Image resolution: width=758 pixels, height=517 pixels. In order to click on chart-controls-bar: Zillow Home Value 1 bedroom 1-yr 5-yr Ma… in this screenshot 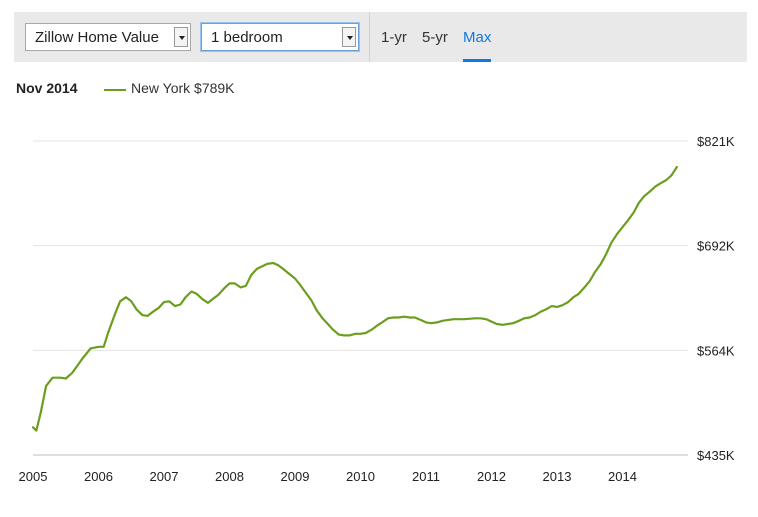, I will do `click(380, 37)`.